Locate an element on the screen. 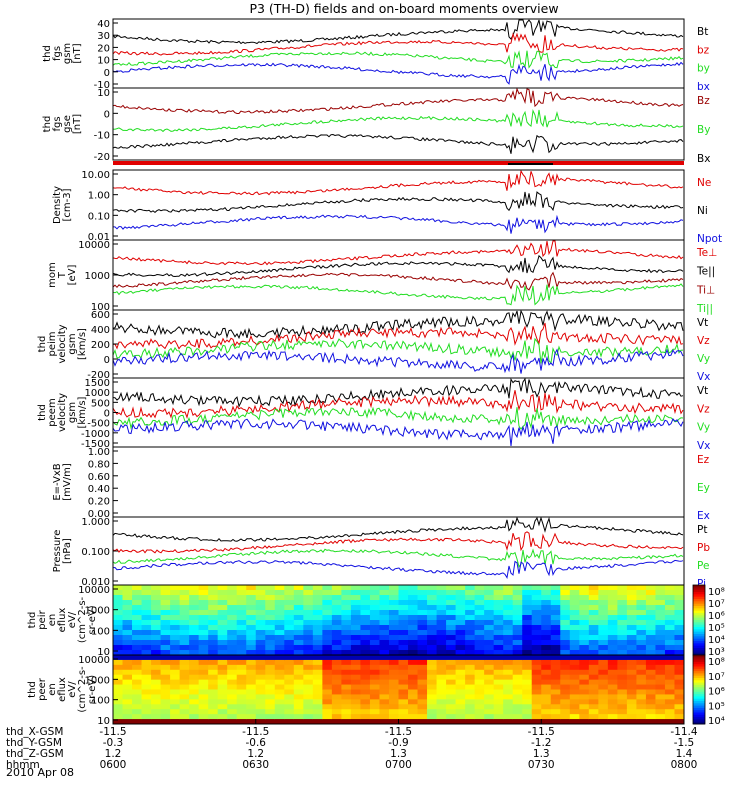 The height and width of the screenshot is (800, 750). y-tick-label: 1000 is located at coordinates (97, 680).